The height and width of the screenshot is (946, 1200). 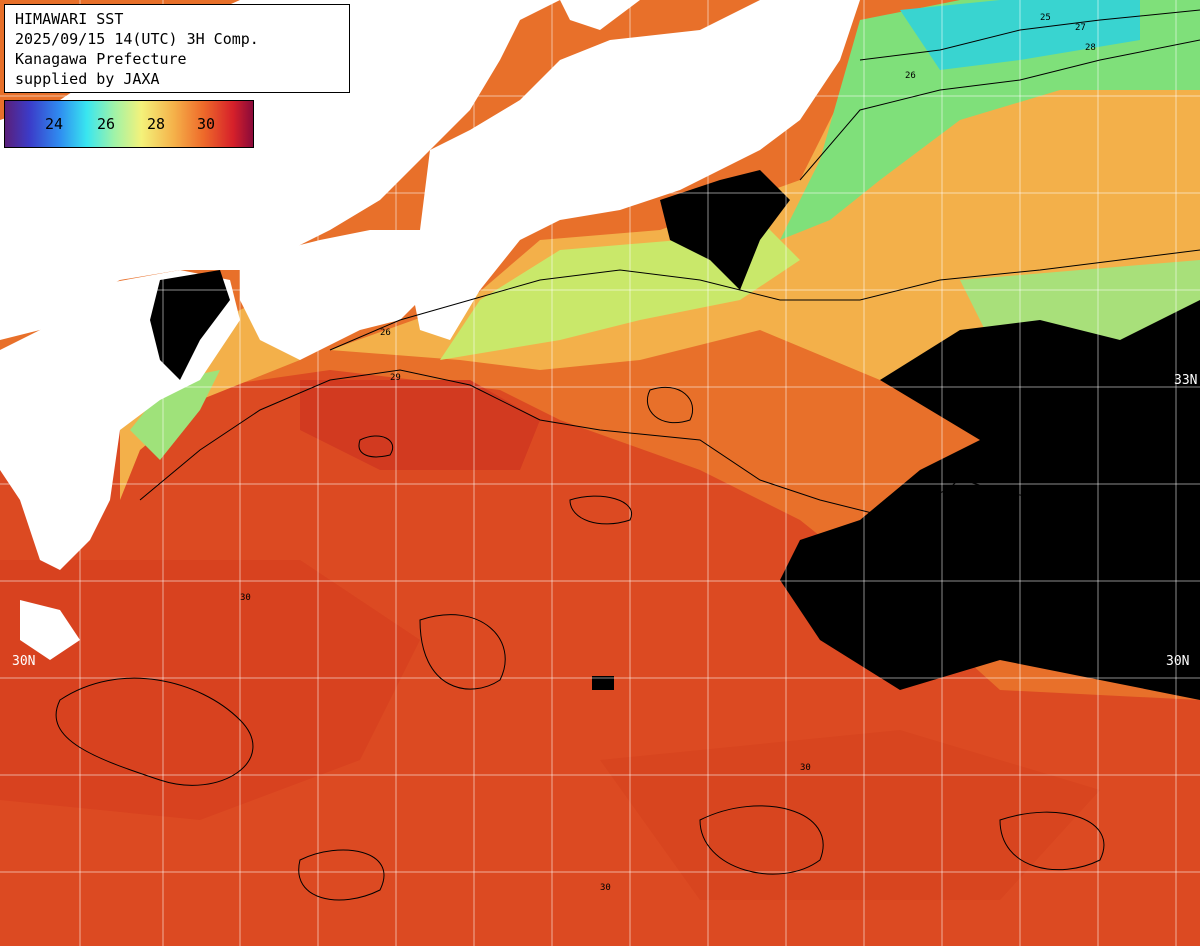 What do you see at coordinates (1045, 18) in the screenshot?
I see `contour-label: 25` at bounding box center [1045, 18].